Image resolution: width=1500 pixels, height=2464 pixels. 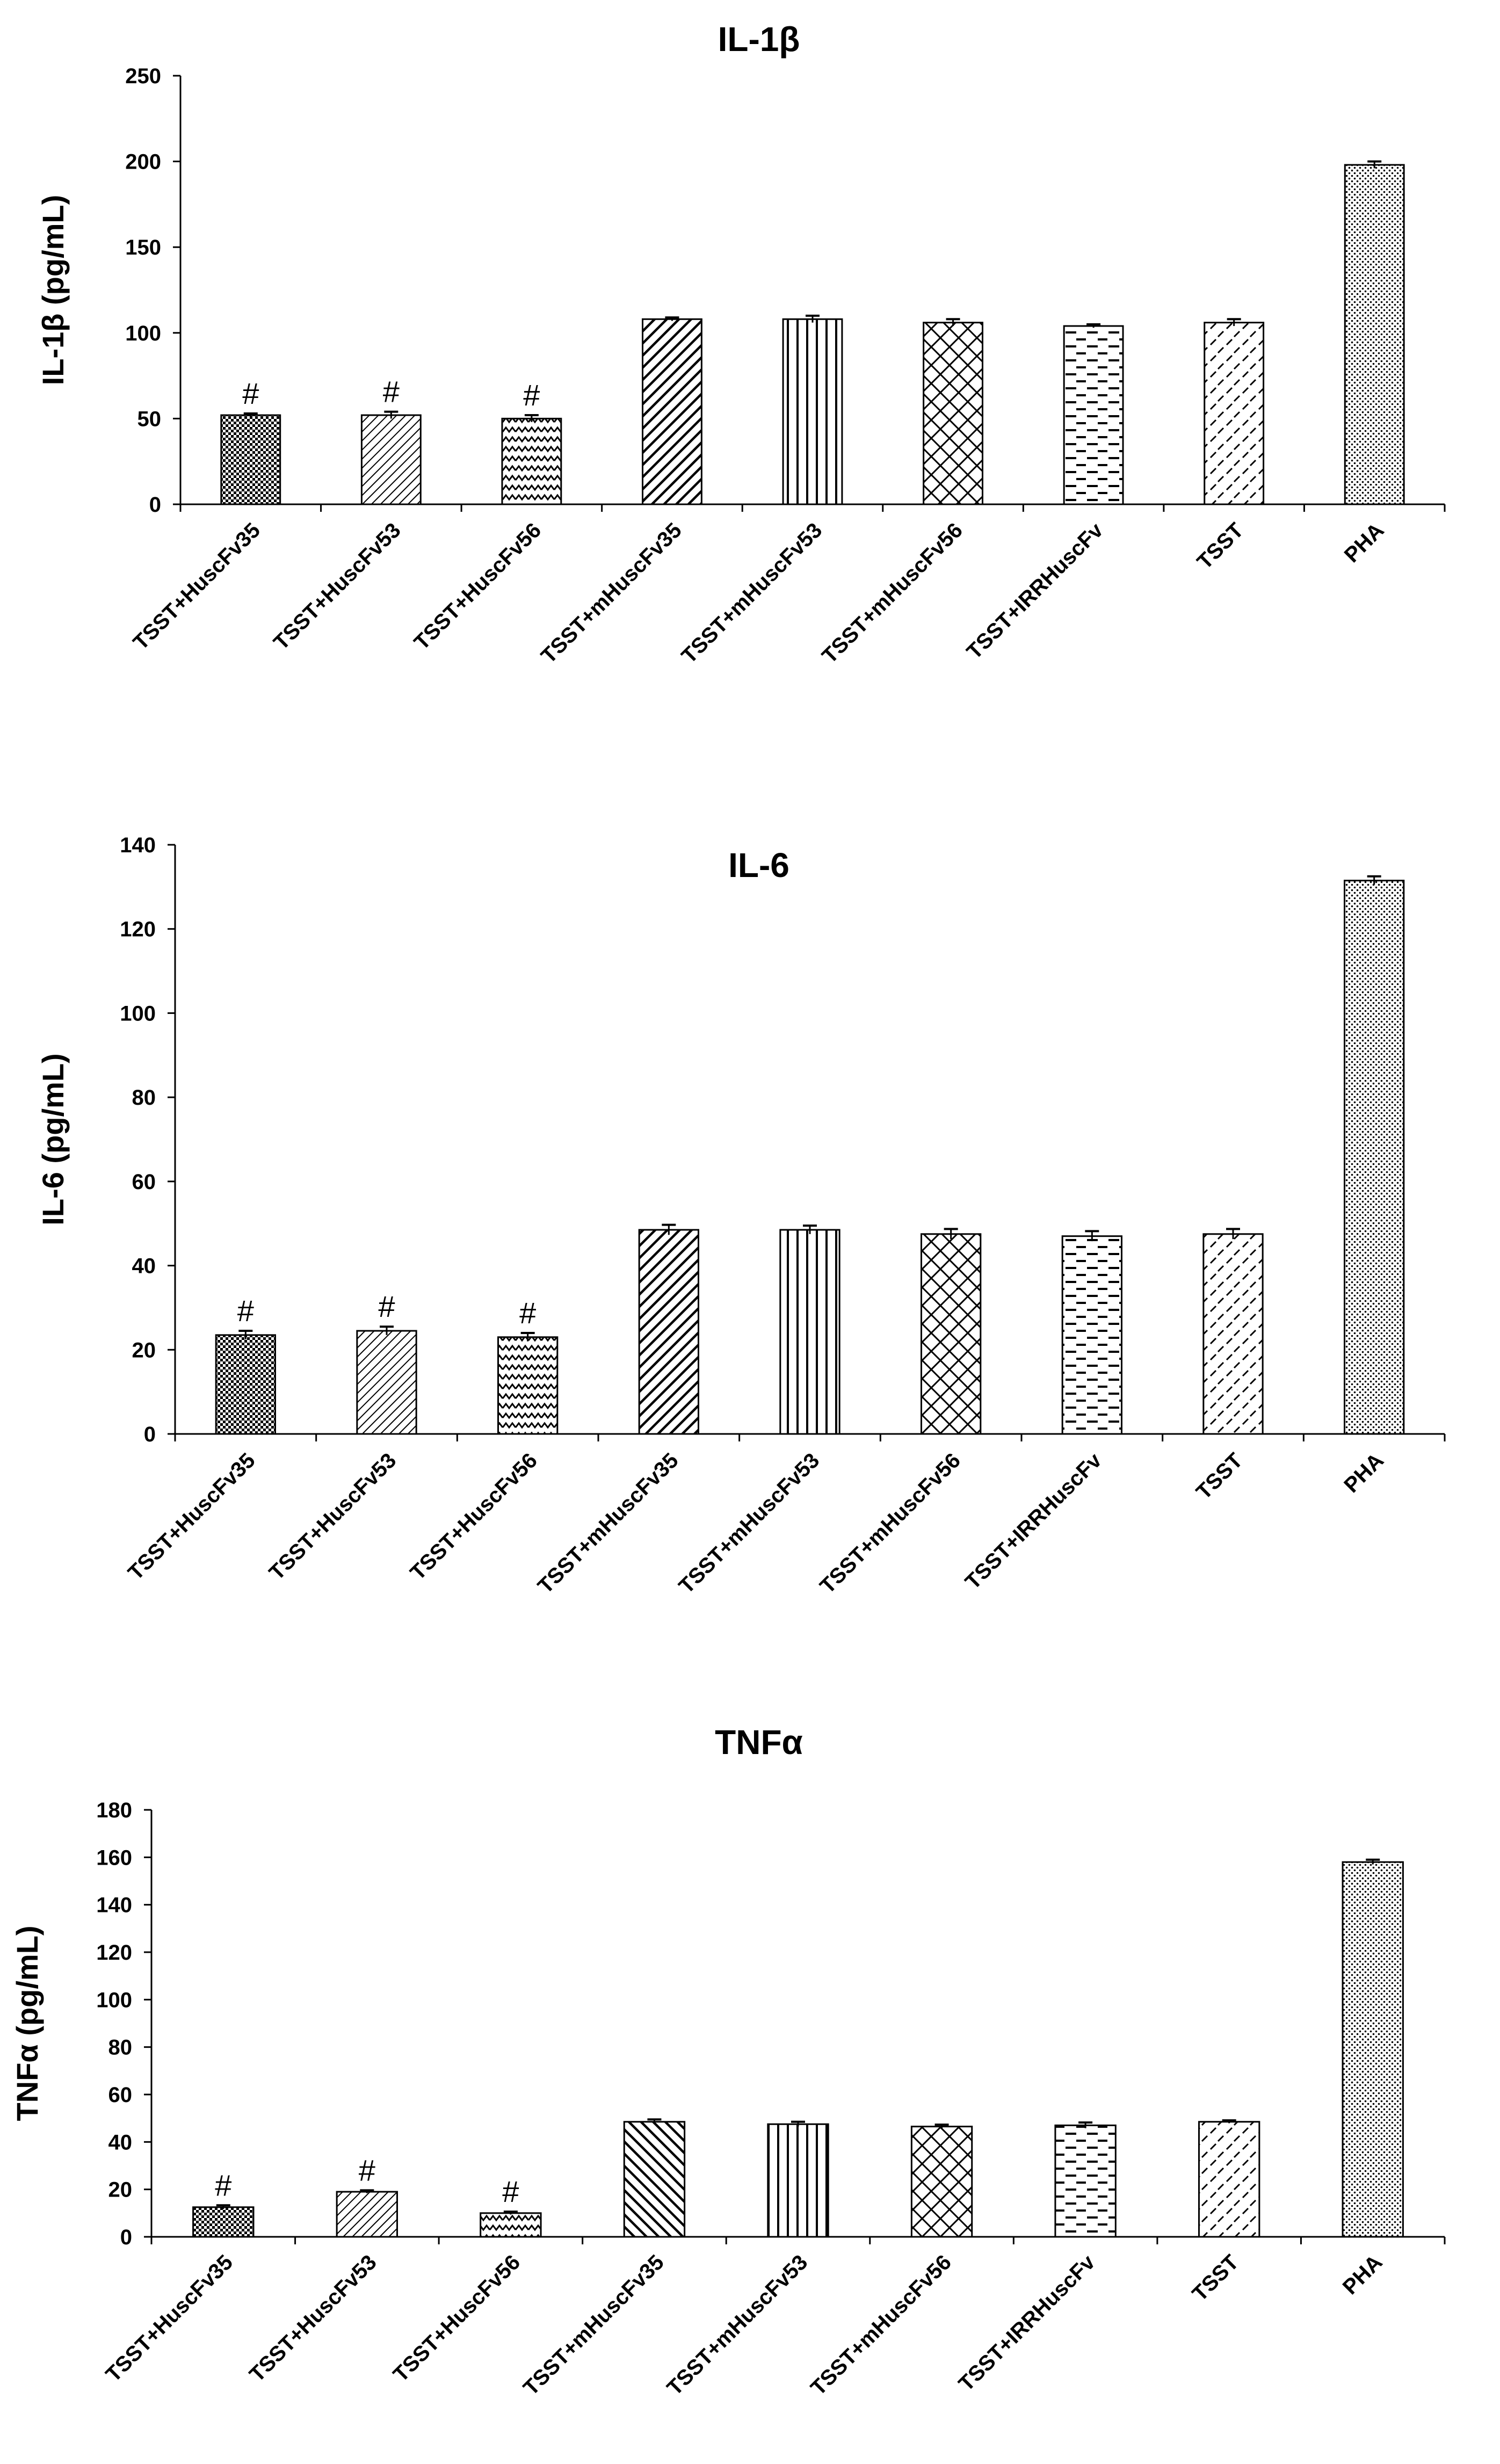 I want to click on chart-2-category-label: TSST, so click(x=1215, y=2278).